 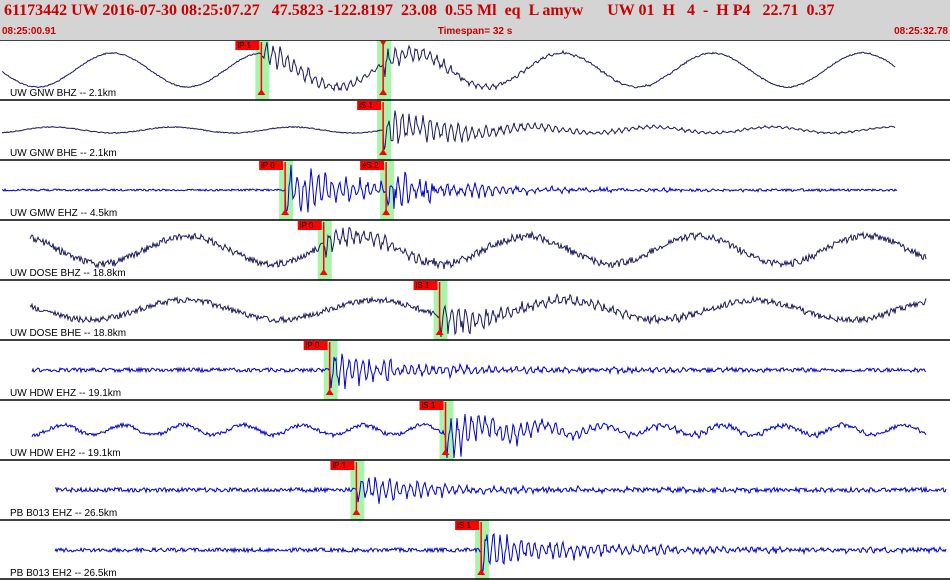 What do you see at coordinates (65, 393) in the screenshot?
I see `channel-label: UW HDW EHZ -- 19.1km` at bounding box center [65, 393].